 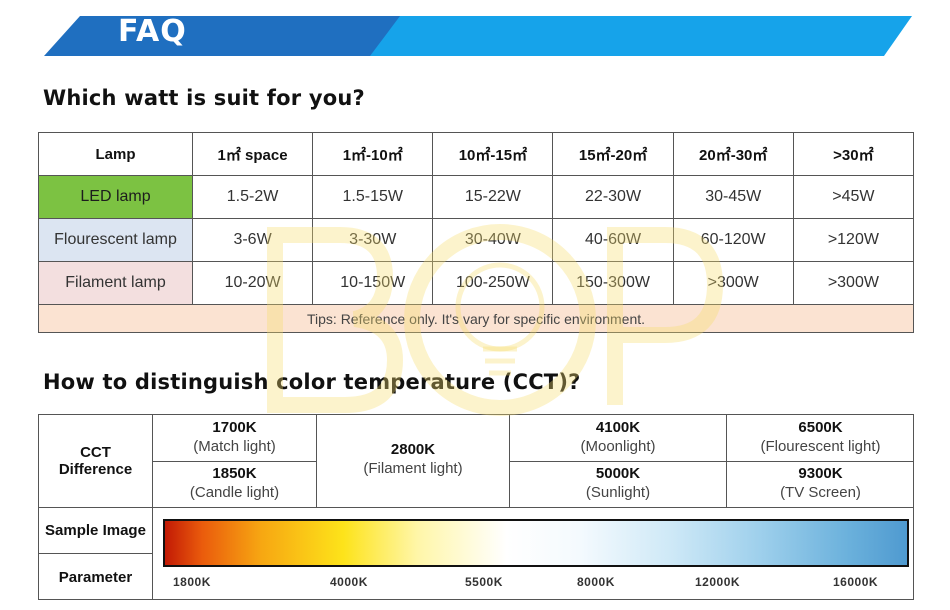 What do you see at coordinates (820, 446) in the screenshot?
I see `cct-desc: (Flourescent light)` at bounding box center [820, 446].